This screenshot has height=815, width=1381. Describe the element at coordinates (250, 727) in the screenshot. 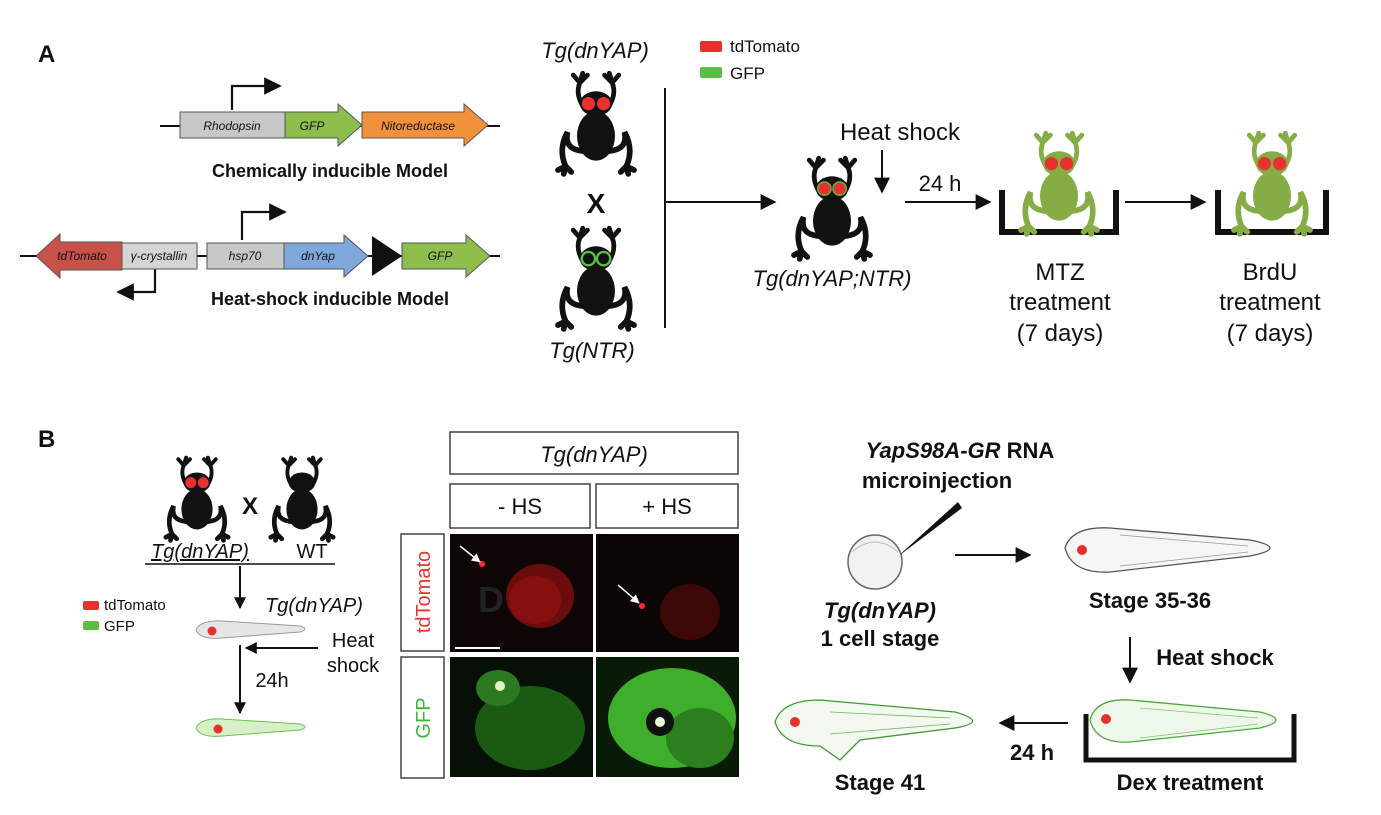

I see `tadpole-green` at that location.